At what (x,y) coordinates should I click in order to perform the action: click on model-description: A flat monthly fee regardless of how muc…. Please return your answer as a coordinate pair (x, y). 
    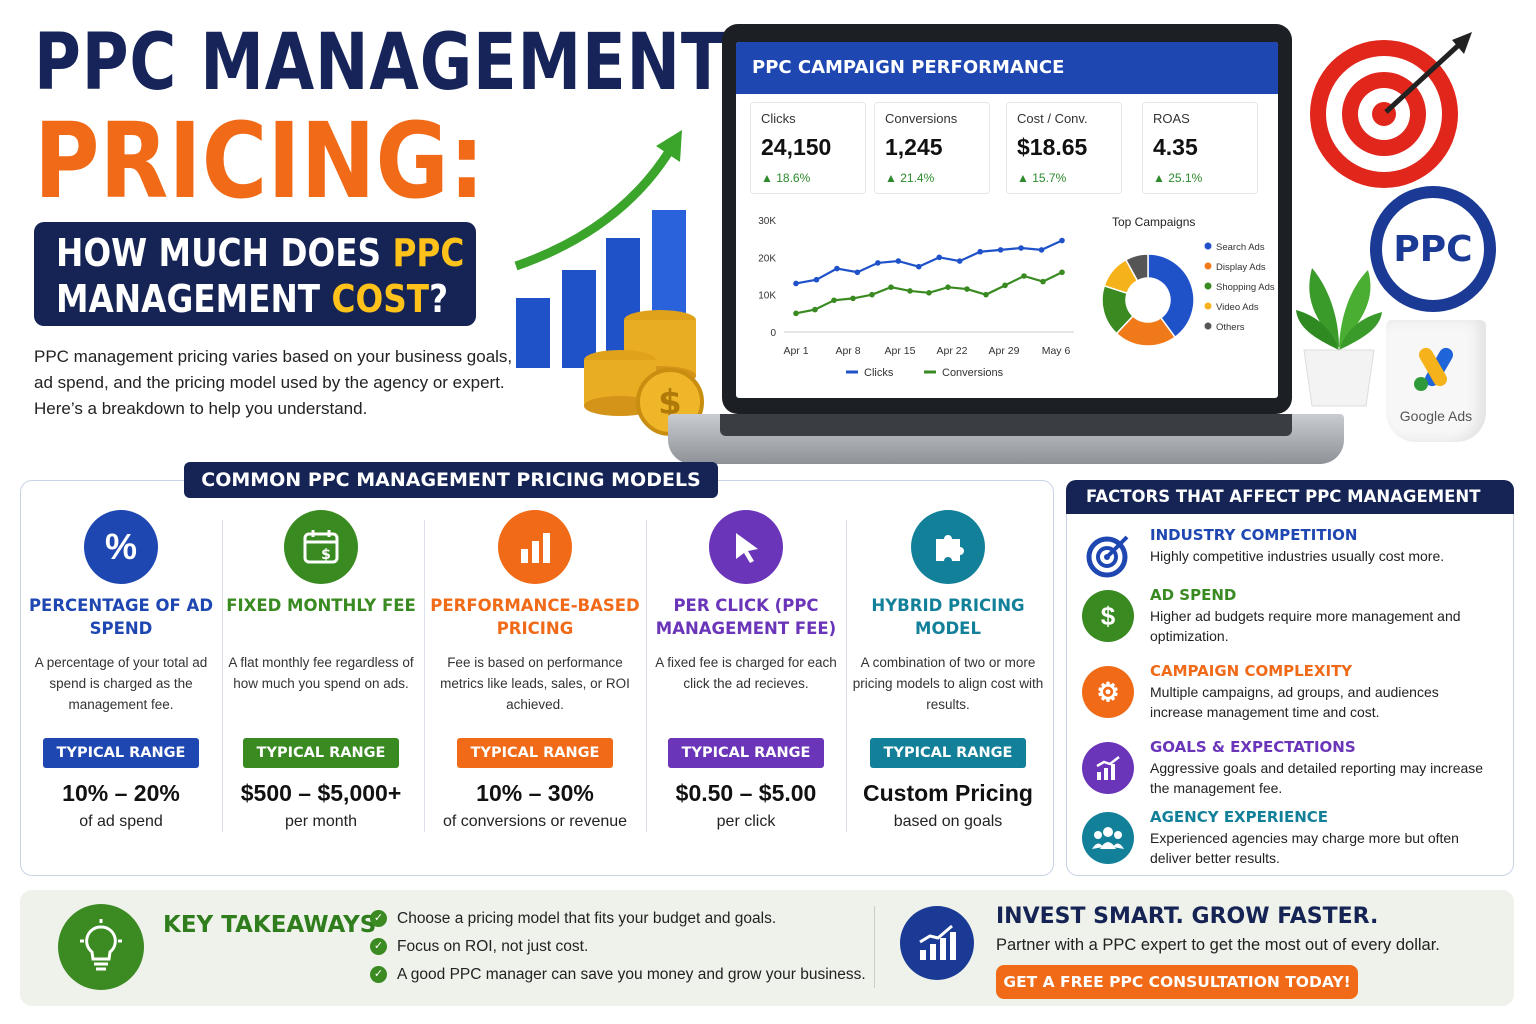
    Looking at the image, I should click on (321, 673).